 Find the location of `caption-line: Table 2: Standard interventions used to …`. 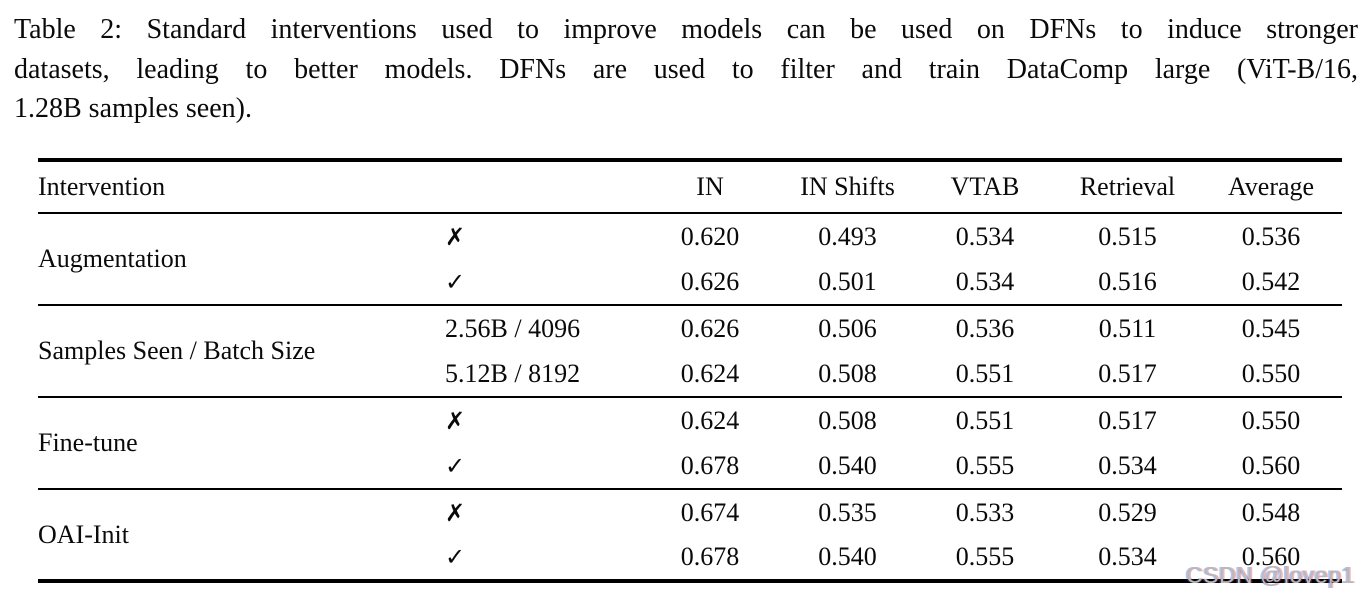

caption-line: Table 2: Standard interventions used to … is located at coordinates (686, 29).